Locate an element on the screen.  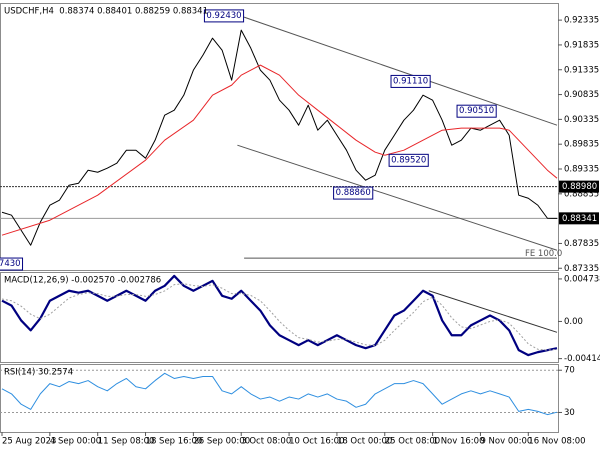
level-label: 0.88980 is located at coordinates (579, 187).